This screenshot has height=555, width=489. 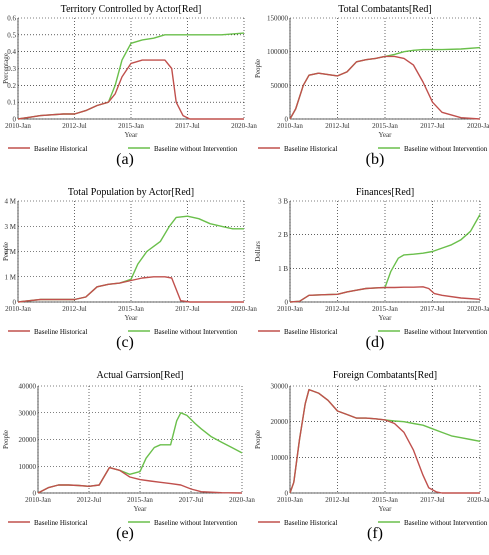 What do you see at coordinates (11, 19) in the screenshot?
I see `y-tick-label: 0.6` at bounding box center [11, 19].